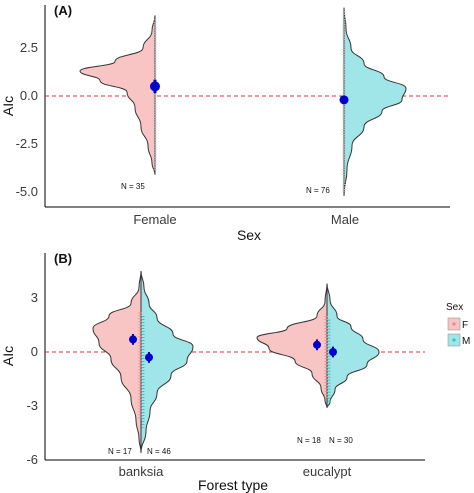 The image size is (474, 493). I want to click on xtick-banksia: banksia, so click(142, 471).